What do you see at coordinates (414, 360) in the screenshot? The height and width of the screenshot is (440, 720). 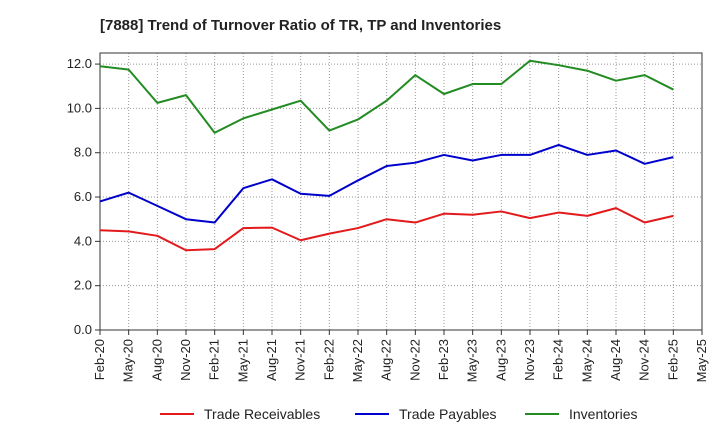 I see `x-tick-label: Nov-22` at bounding box center [414, 360].